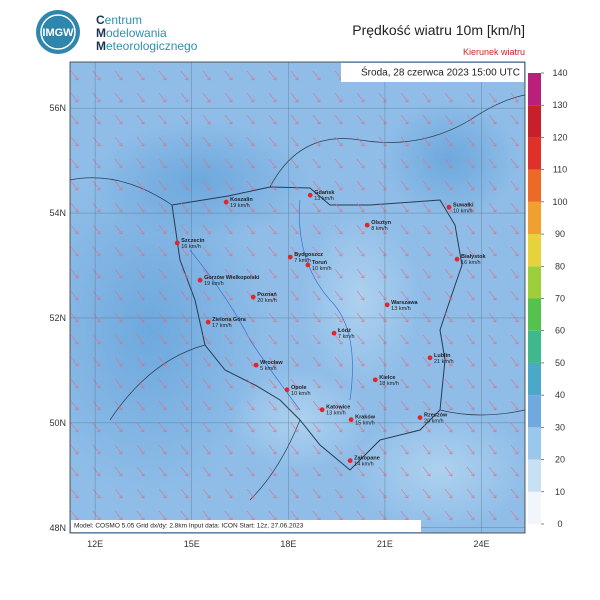  I want to click on city-name: Bydgoszcz, so click(308, 255).